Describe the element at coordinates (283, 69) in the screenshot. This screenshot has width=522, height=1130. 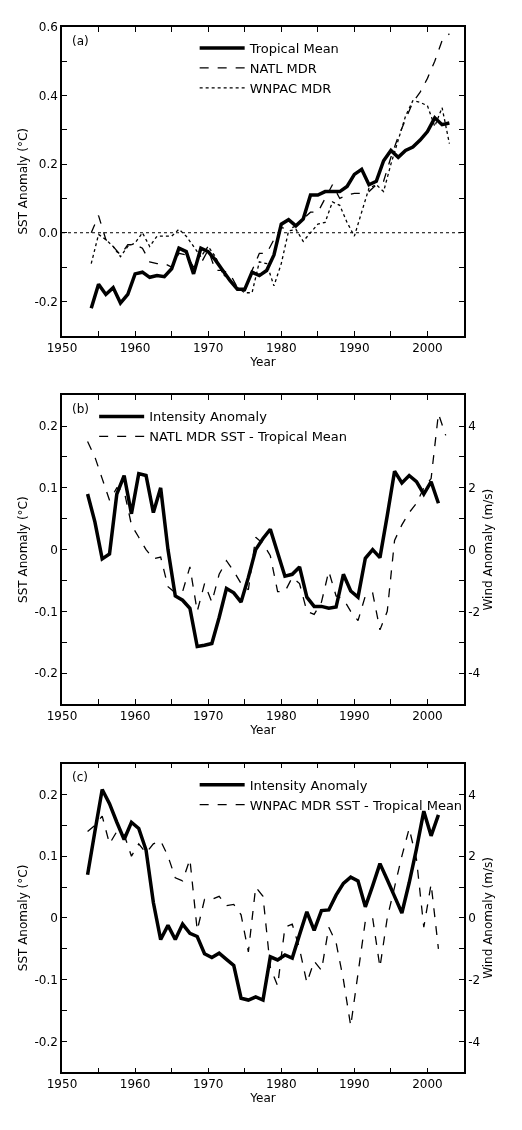
I see `legend-label: NATL MDR` at that location.